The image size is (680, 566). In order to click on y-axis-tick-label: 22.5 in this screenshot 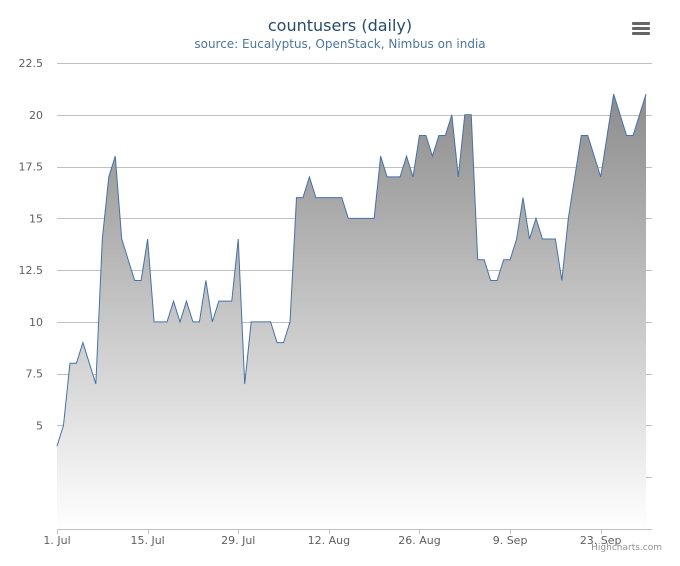, I will do `click(31, 63)`.